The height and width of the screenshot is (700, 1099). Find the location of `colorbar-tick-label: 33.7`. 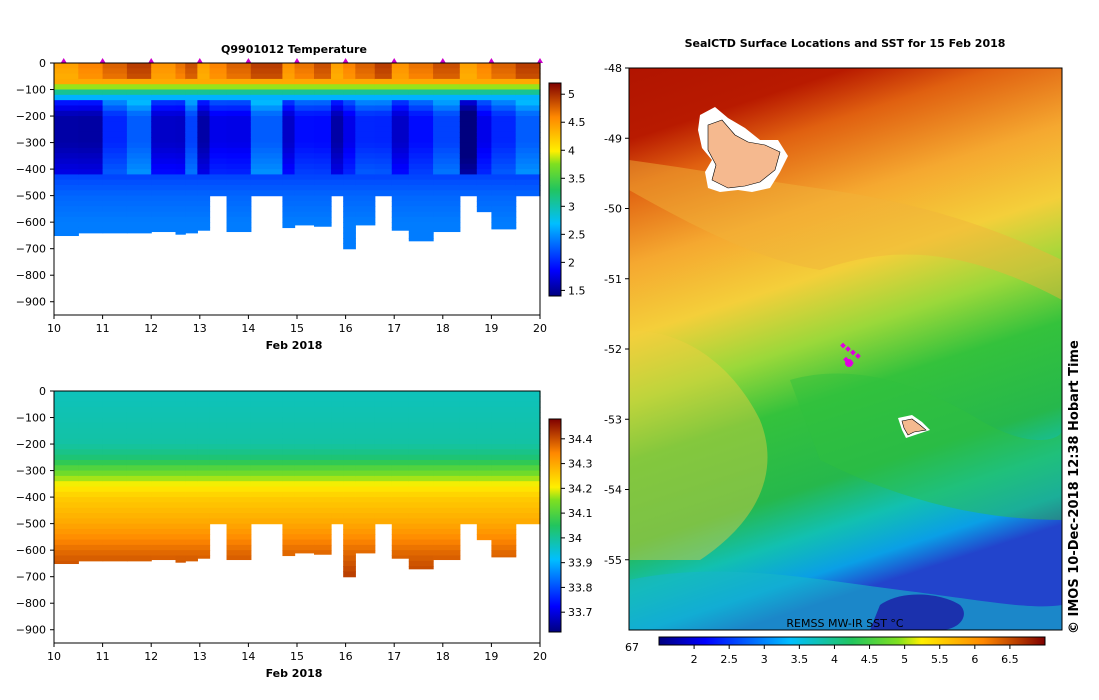

colorbar-tick-label: 33.7 is located at coordinates (580, 612).